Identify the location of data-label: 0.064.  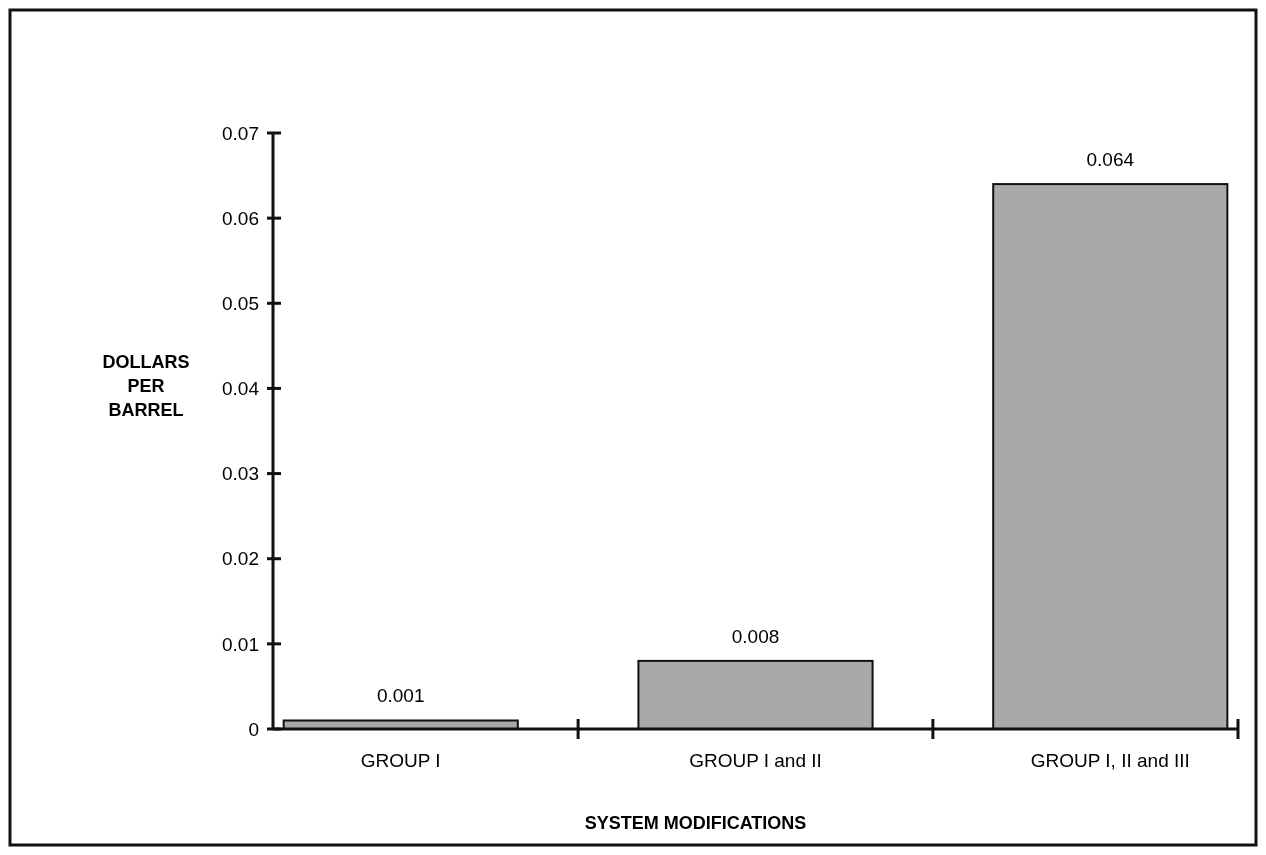
(1110, 160).